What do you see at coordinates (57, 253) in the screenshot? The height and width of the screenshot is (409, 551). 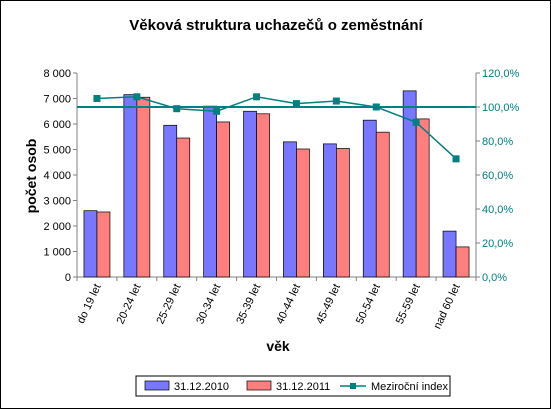 I see `y-tick-label: 1 000` at bounding box center [57, 253].